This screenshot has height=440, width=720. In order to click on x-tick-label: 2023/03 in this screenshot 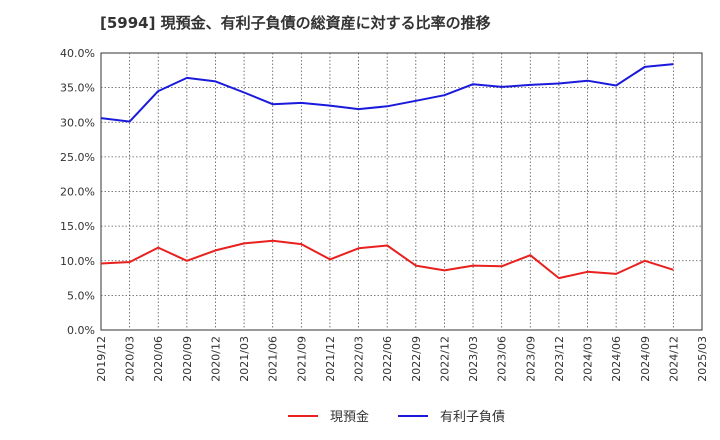, I will do `click(473, 359)`.